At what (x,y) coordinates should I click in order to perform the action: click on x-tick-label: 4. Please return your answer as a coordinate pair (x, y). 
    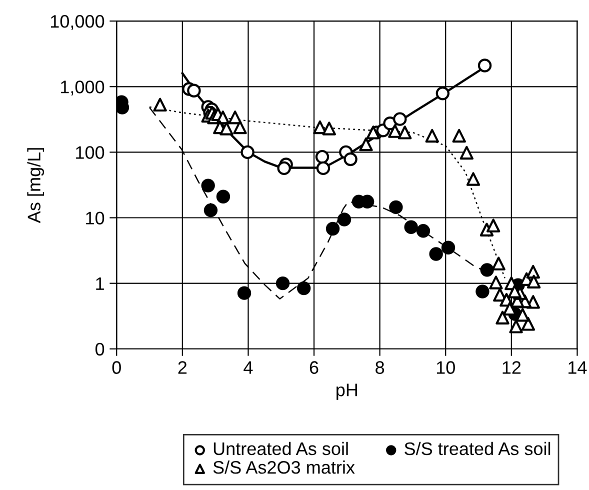
    Looking at the image, I should click on (248, 367).